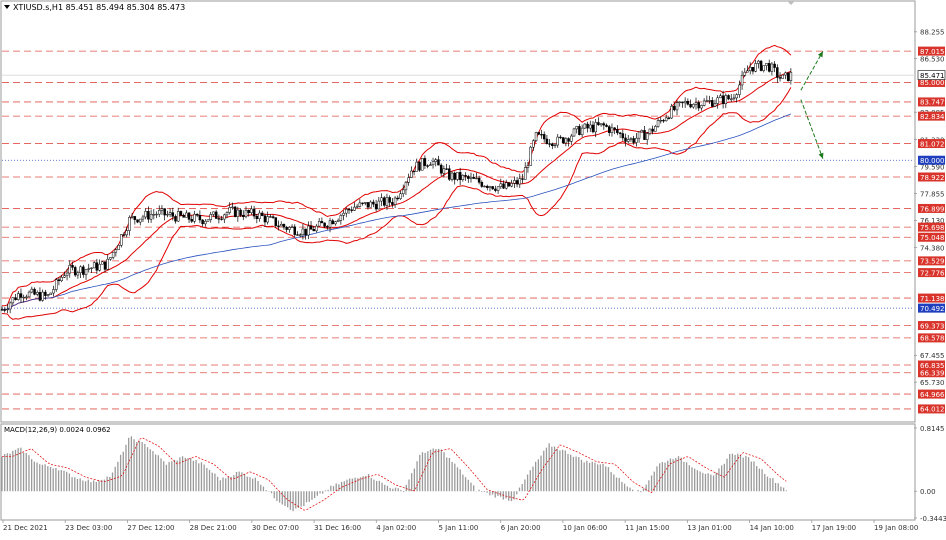 This screenshot has width=946, height=540. Describe the element at coordinates (932, 117) in the screenshot. I see `level-label: 82.834` at that location.